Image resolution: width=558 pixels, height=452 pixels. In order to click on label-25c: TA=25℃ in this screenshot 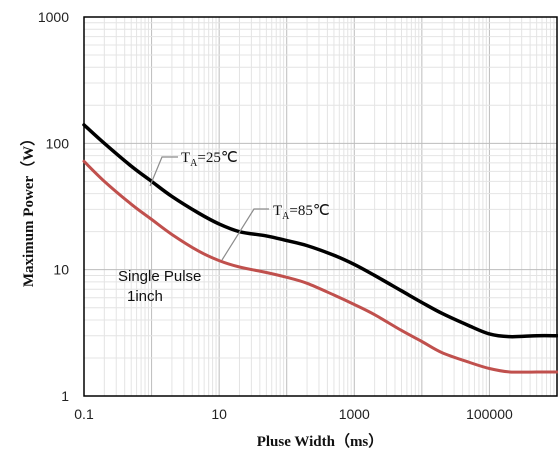, I will do `click(209, 159)`.